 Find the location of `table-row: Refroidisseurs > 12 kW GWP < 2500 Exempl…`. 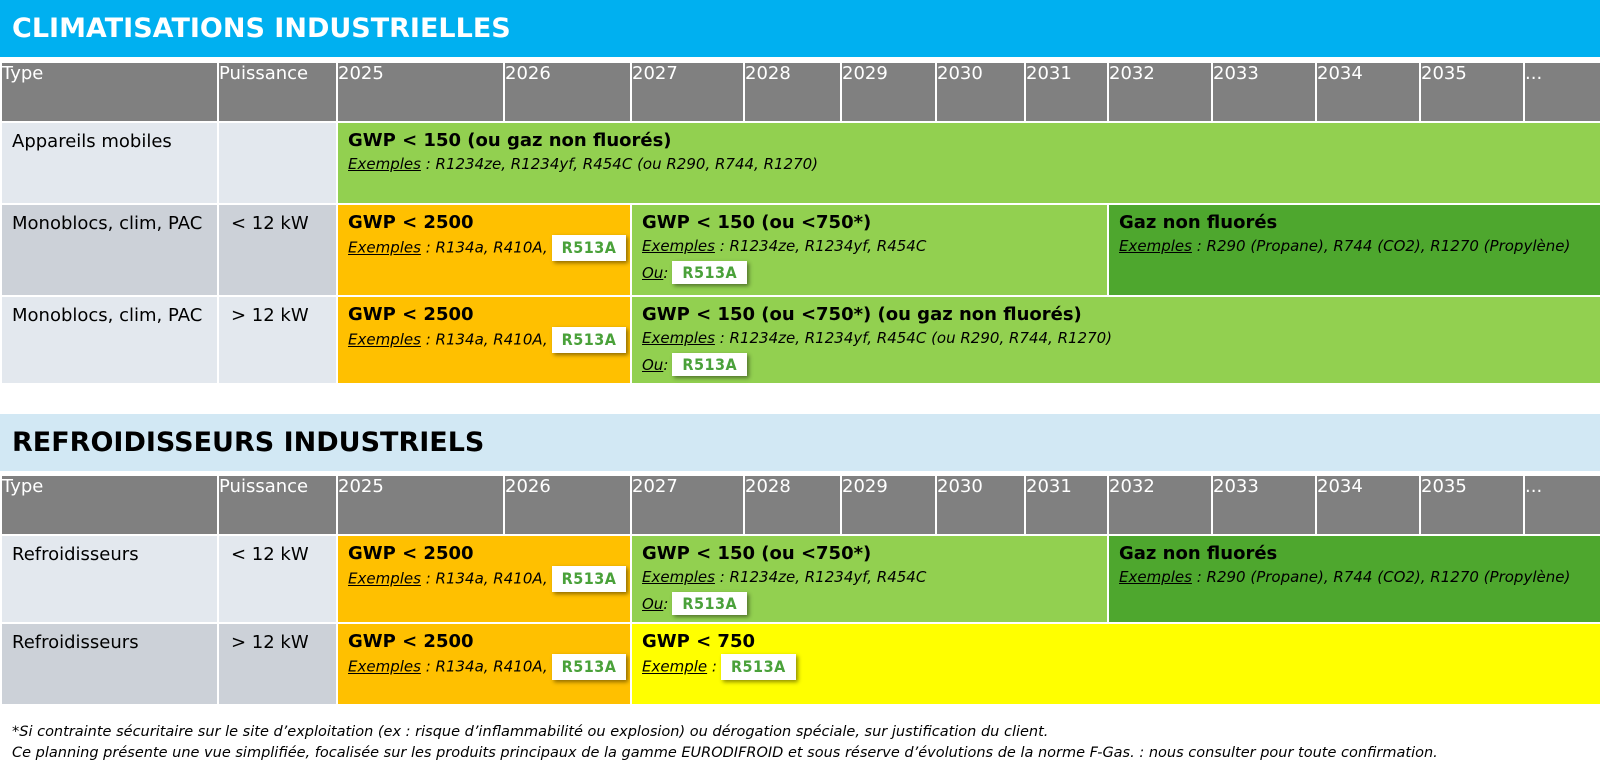

table-row: Refroidisseurs > 12 kW GWP < 2500 Exempl… is located at coordinates (800, 664).